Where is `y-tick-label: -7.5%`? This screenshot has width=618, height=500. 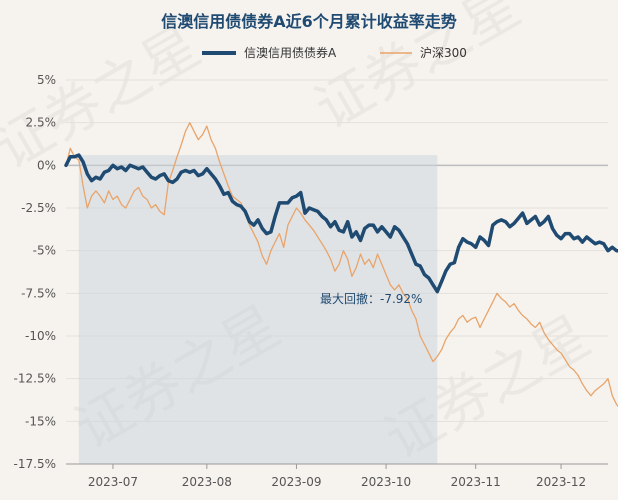
y-tick-label: -7.5% is located at coordinates (38, 293).